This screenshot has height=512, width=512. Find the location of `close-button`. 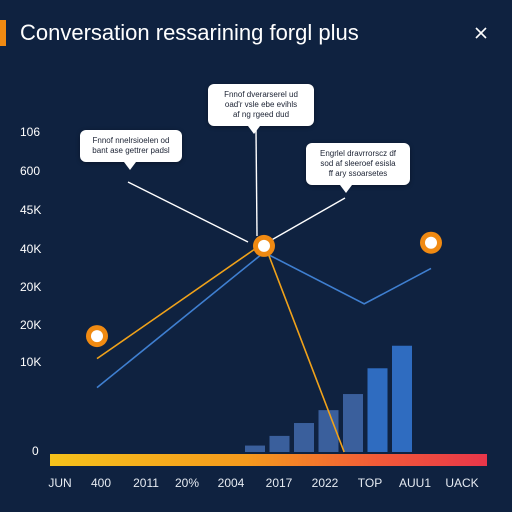

close-button is located at coordinates (481, 33).